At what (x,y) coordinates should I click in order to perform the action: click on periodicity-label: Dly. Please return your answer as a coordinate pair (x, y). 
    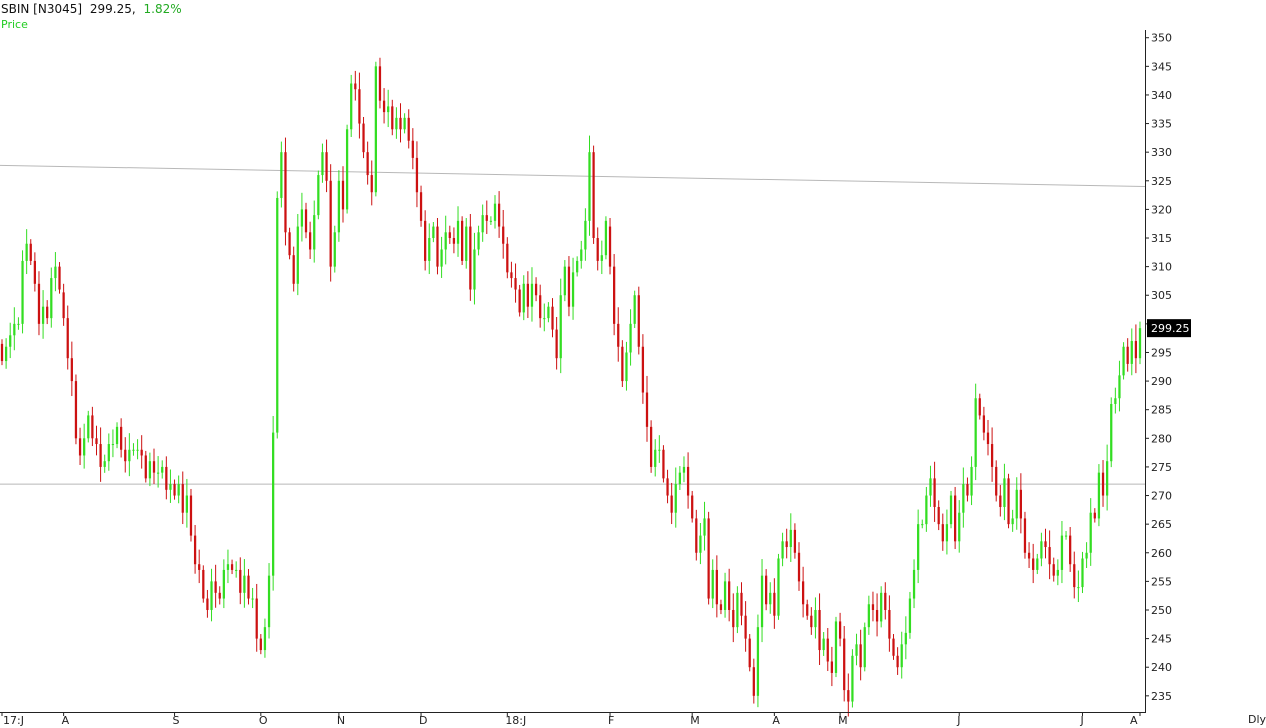
    Looking at the image, I should click on (1257, 719).